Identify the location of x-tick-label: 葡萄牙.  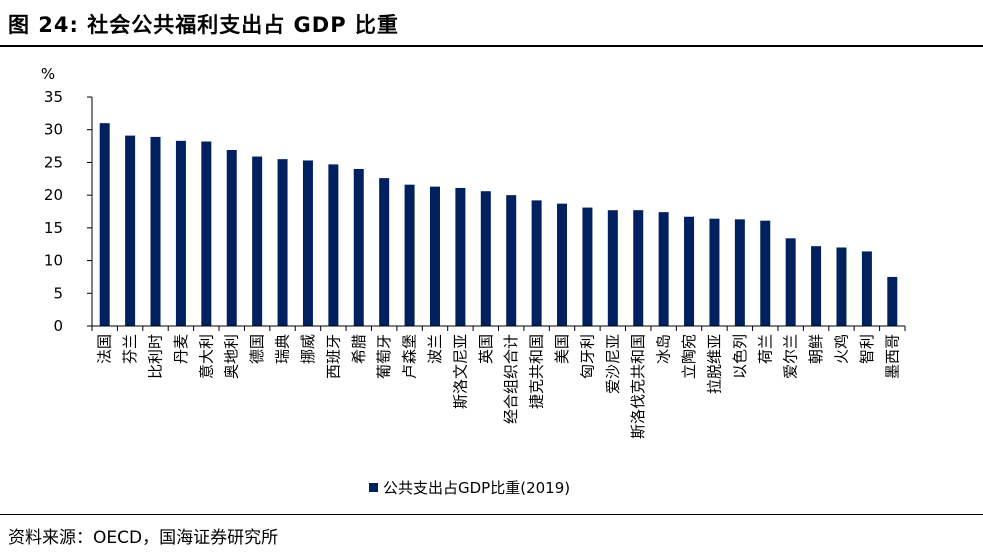
(384, 356).